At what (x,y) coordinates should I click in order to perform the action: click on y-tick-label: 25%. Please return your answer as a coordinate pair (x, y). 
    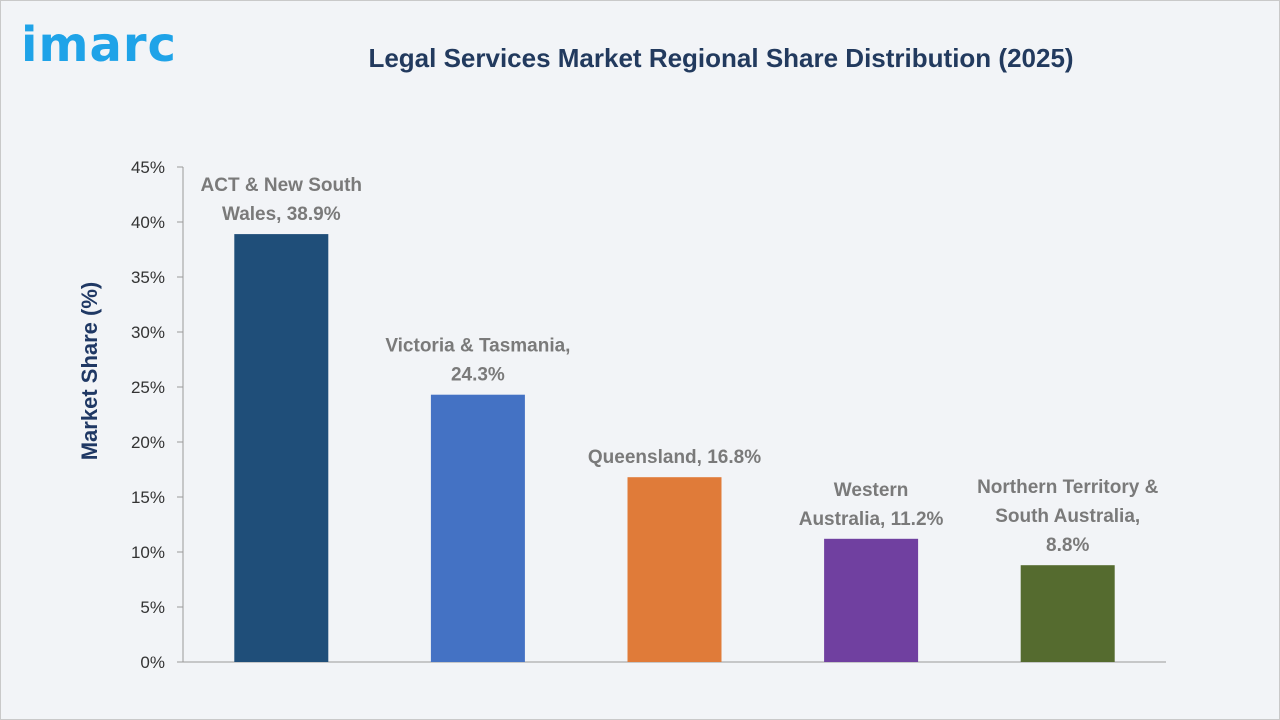
    Looking at the image, I should click on (148, 387).